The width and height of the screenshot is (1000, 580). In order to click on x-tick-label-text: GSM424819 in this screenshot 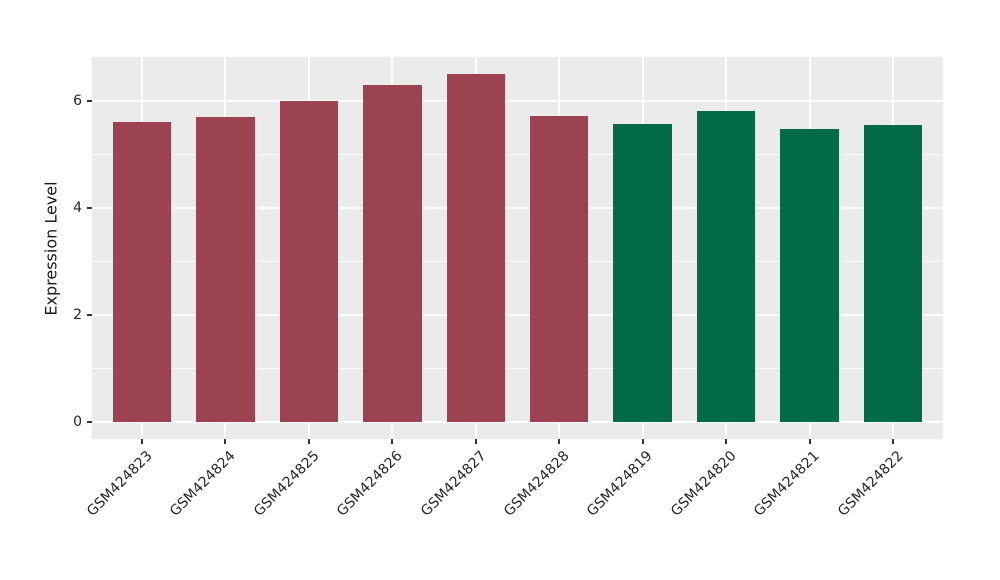, I will do `click(620, 484)`.